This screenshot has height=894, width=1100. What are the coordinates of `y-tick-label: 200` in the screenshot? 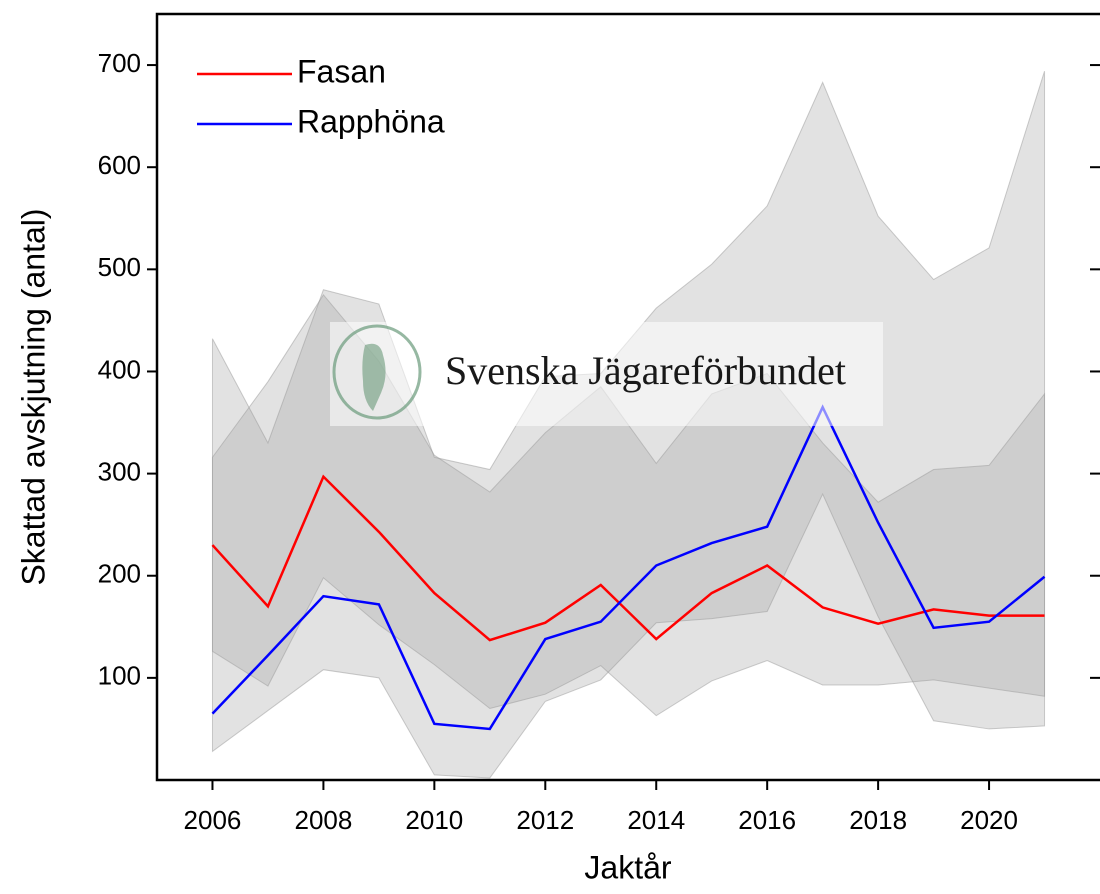 It's located at (119, 574).